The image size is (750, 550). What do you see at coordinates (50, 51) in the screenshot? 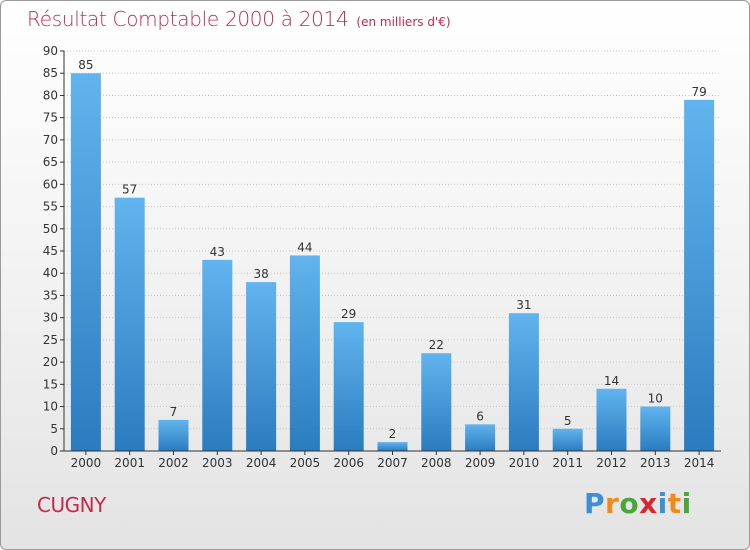
I see `y-tick-label-90: 90` at bounding box center [50, 51].